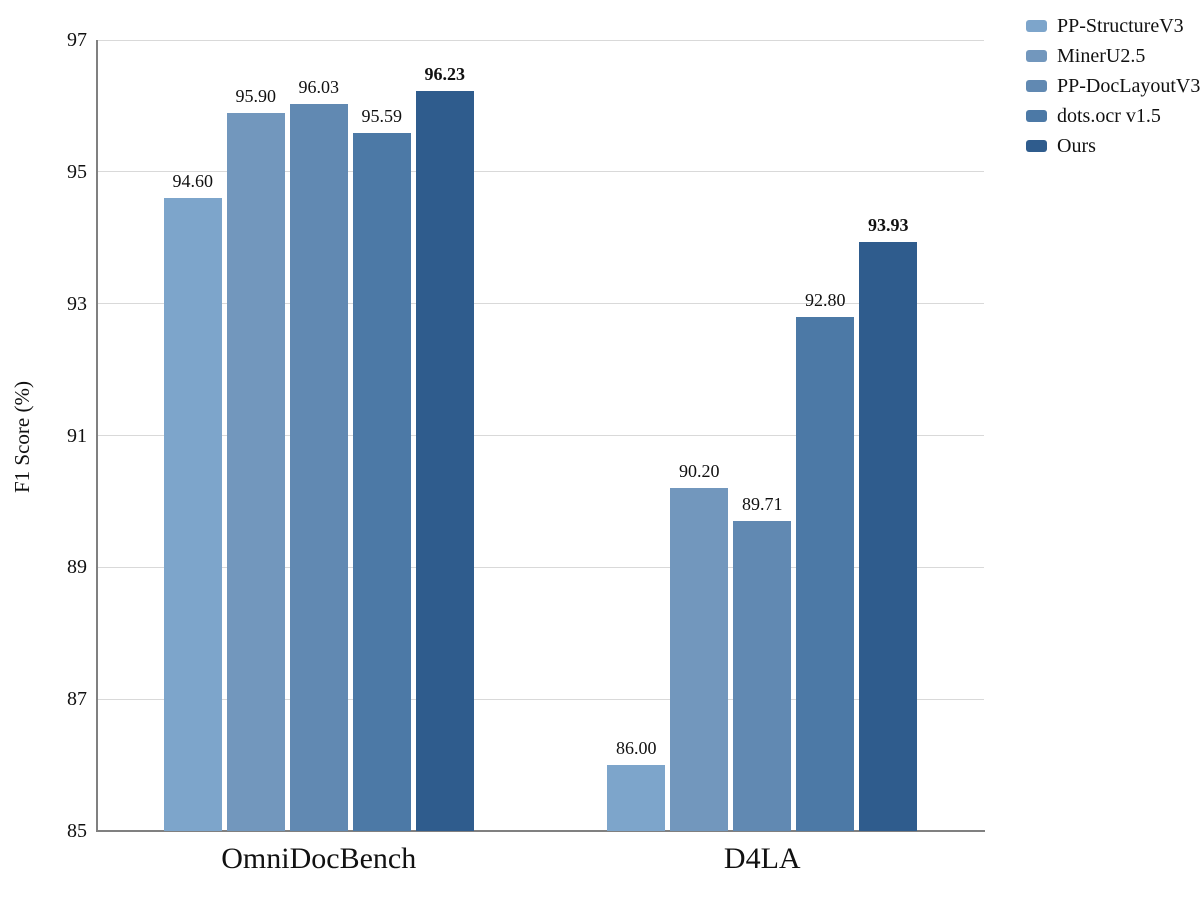  I want to click on legend-label: PP-StructureV3, so click(1120, 26).